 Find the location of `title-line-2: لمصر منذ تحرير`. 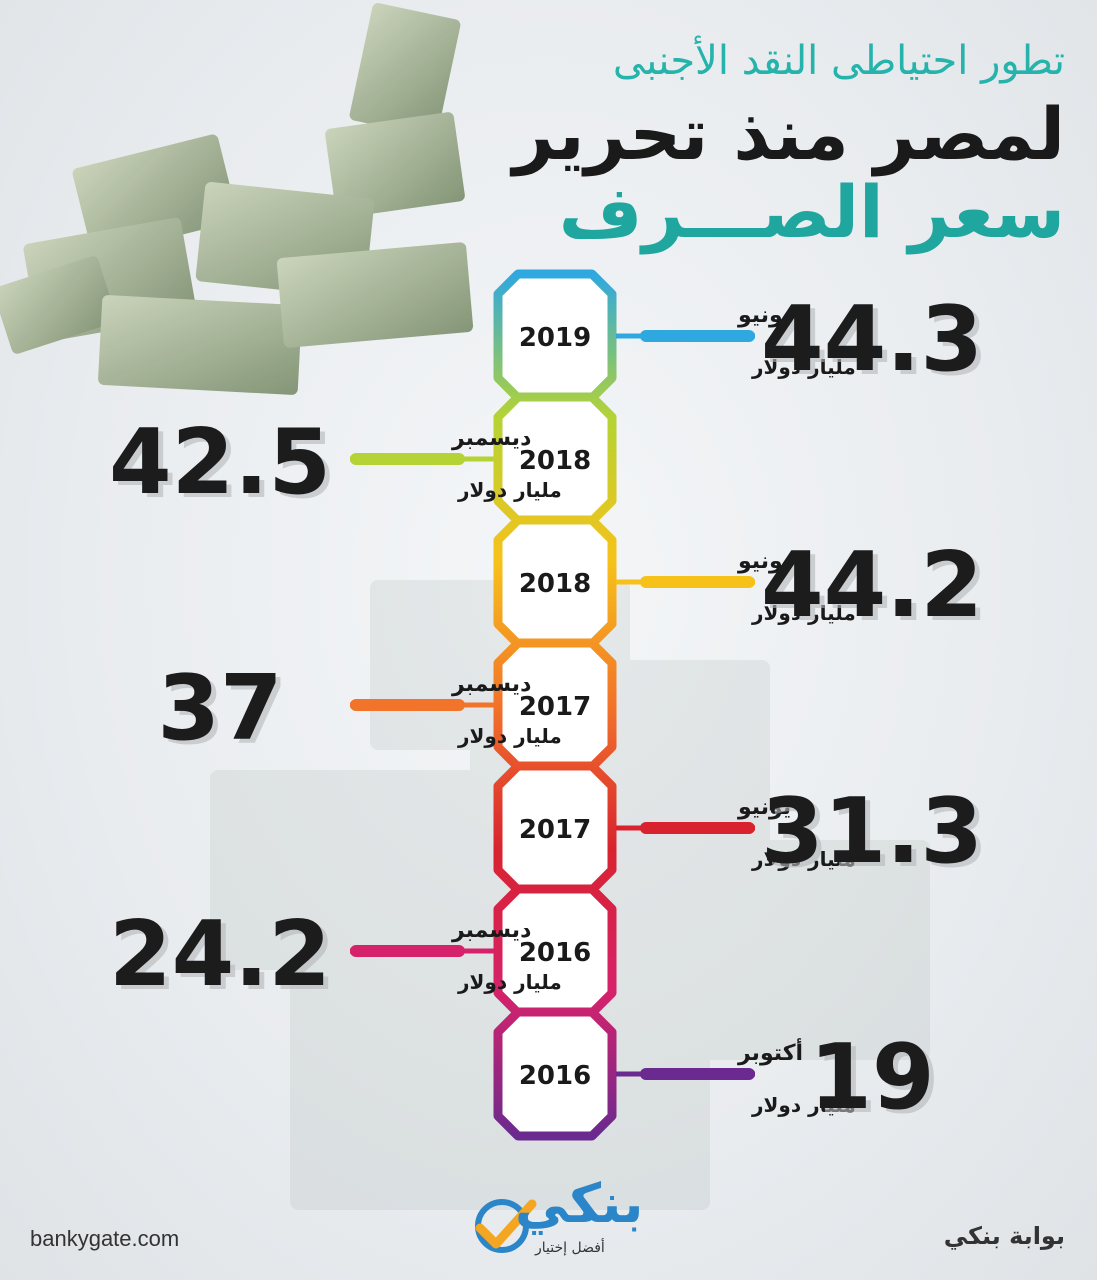

title-line-2: لمصر منذ تحرير is located at coordinates (788, 134).